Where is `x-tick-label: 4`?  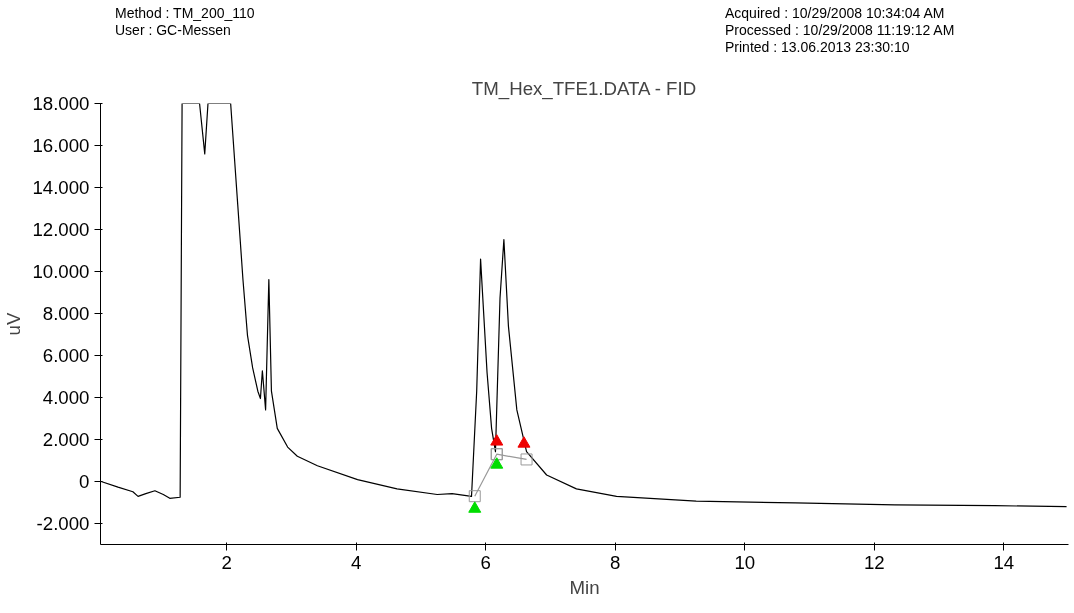
x-tick-label: 4 is located at coordinates (356, 562).